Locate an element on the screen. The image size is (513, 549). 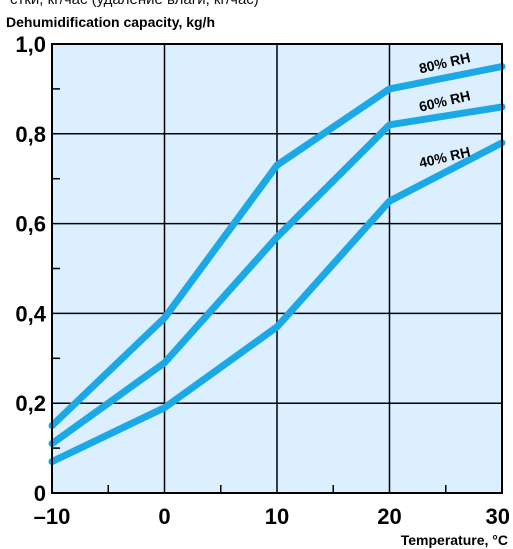
y-tick-label: 0,6 is located at coordinates (30, 224).